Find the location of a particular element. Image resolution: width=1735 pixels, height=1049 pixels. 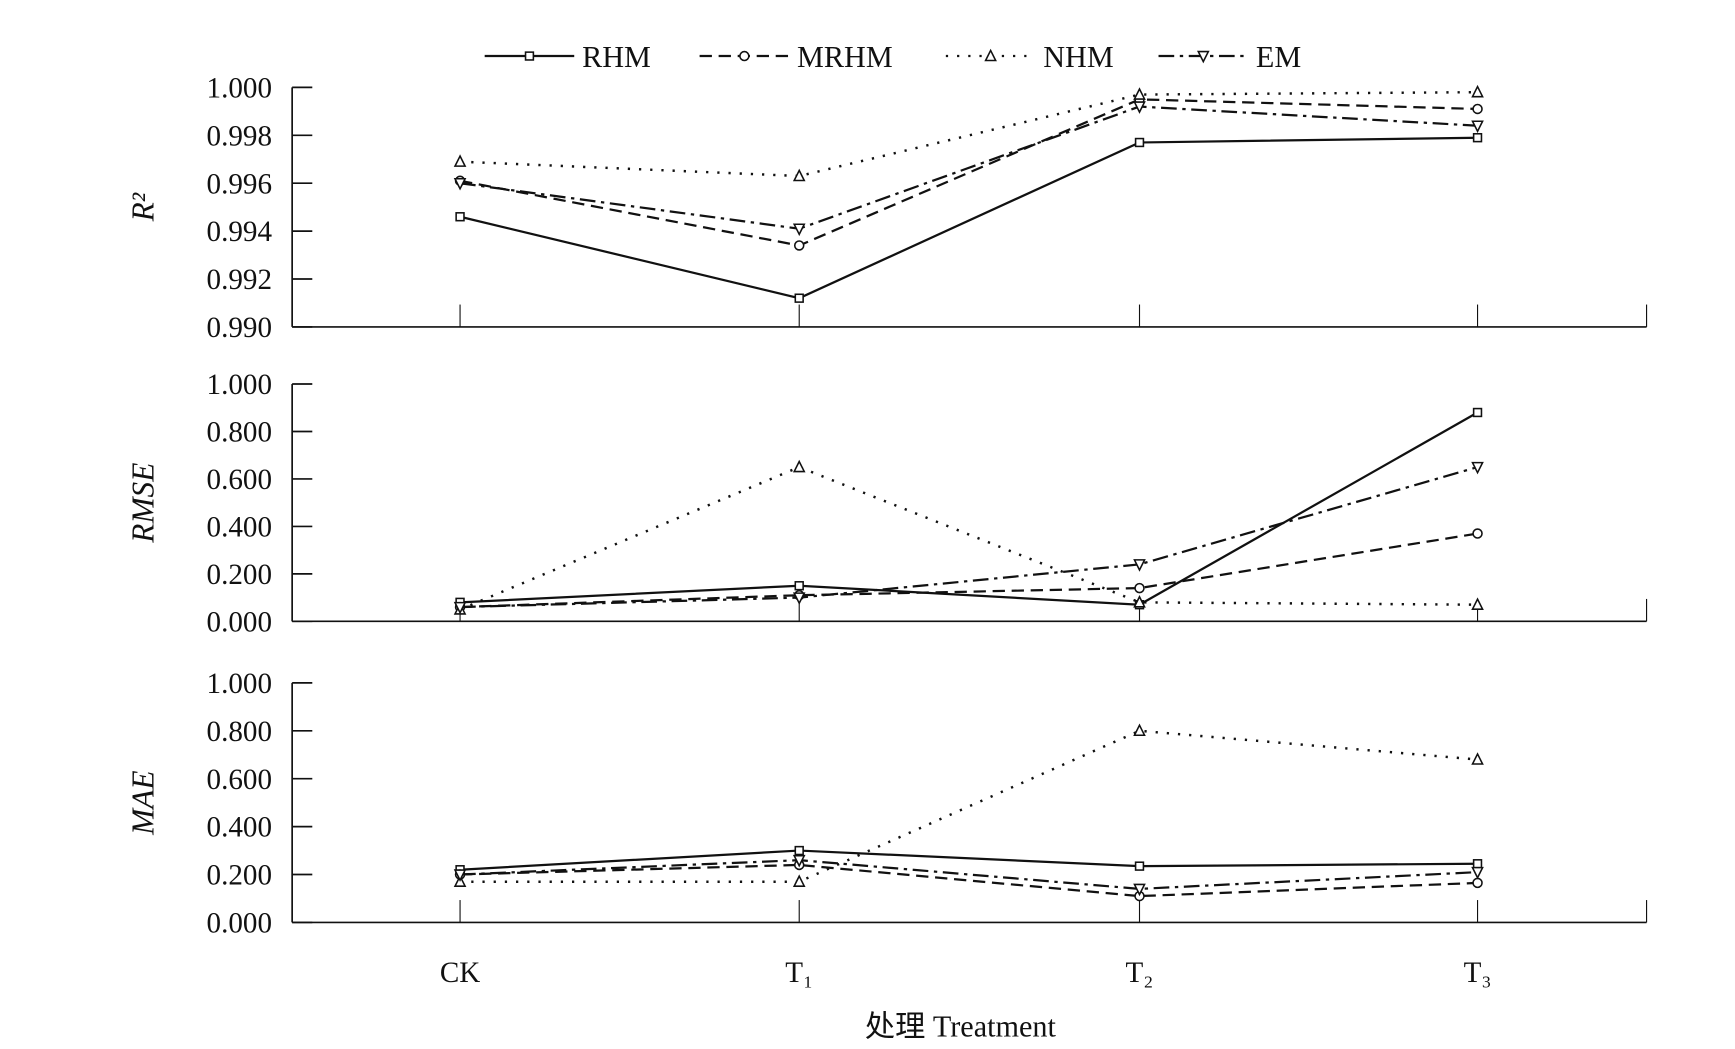

x-tick-label: T₁ is located at coordinates (799, 973).